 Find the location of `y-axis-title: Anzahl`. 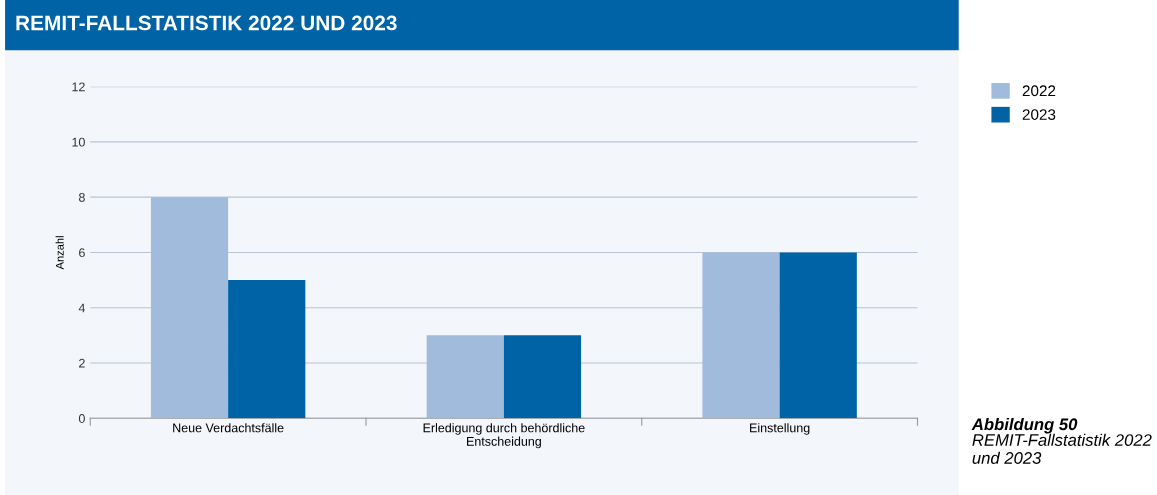

y-axis-title: Anzahl is located at coordinates (59, 253).